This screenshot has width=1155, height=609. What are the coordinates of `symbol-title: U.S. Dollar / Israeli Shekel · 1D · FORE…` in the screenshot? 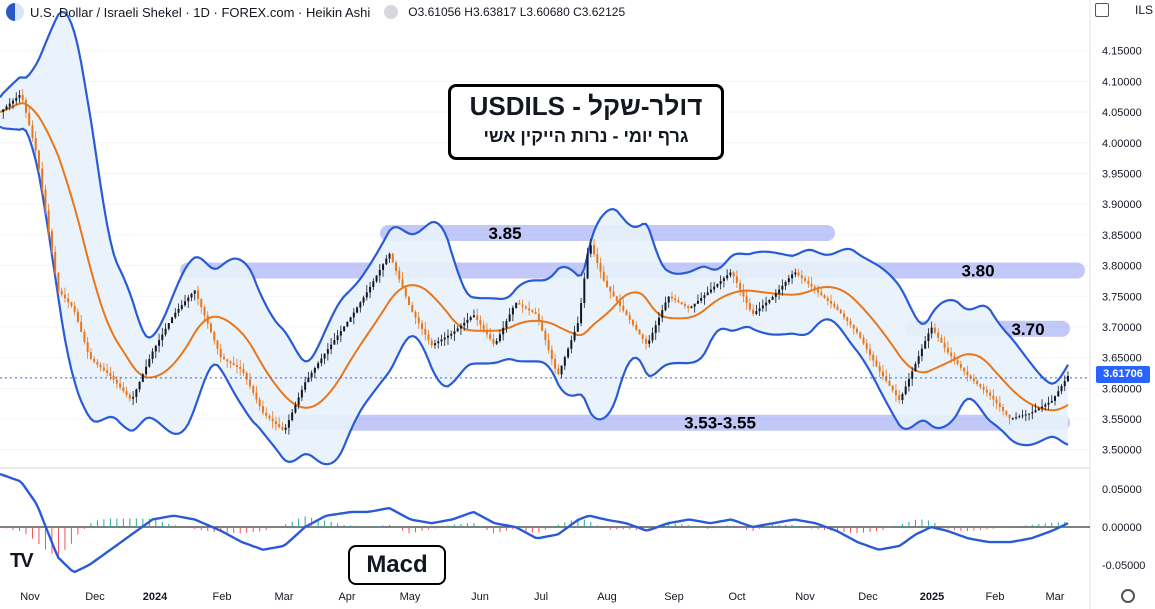 It's located at (200, 12).